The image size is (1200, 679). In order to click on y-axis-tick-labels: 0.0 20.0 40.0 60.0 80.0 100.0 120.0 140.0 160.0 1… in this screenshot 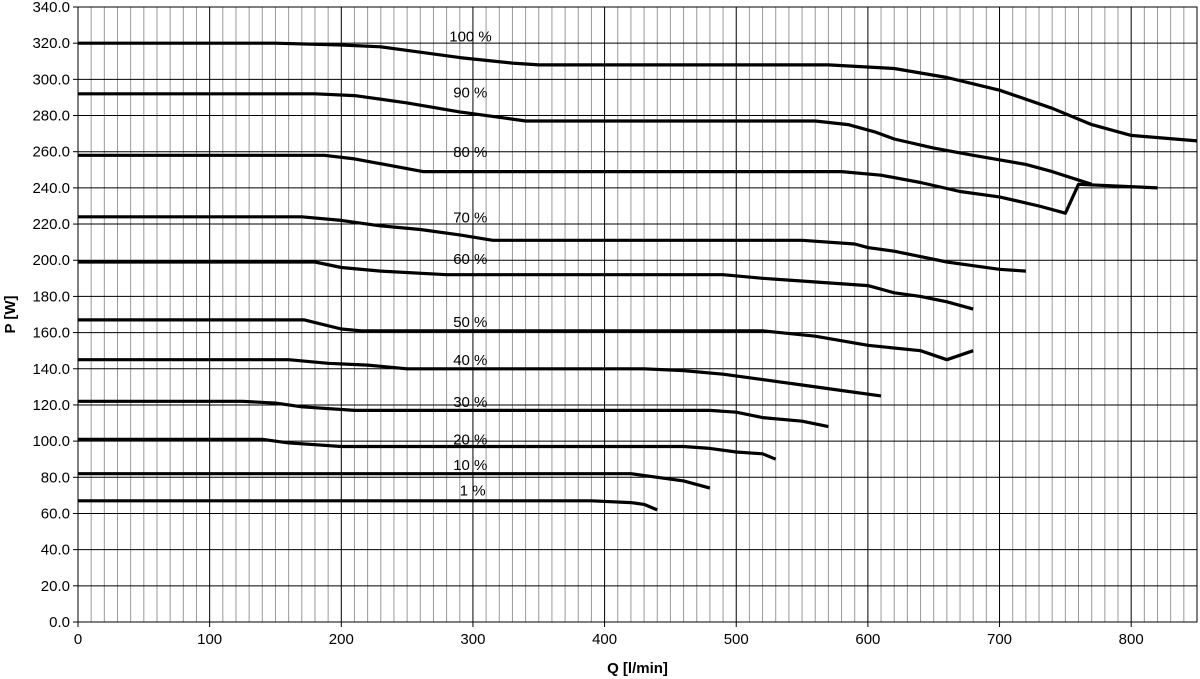, I will do `click(55, 315)`.